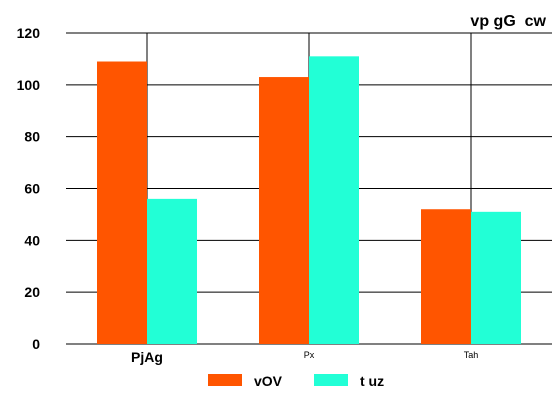 This screenshot has width=560, height=420. I want to click on y-tick-label: 40, so click(32, 240).